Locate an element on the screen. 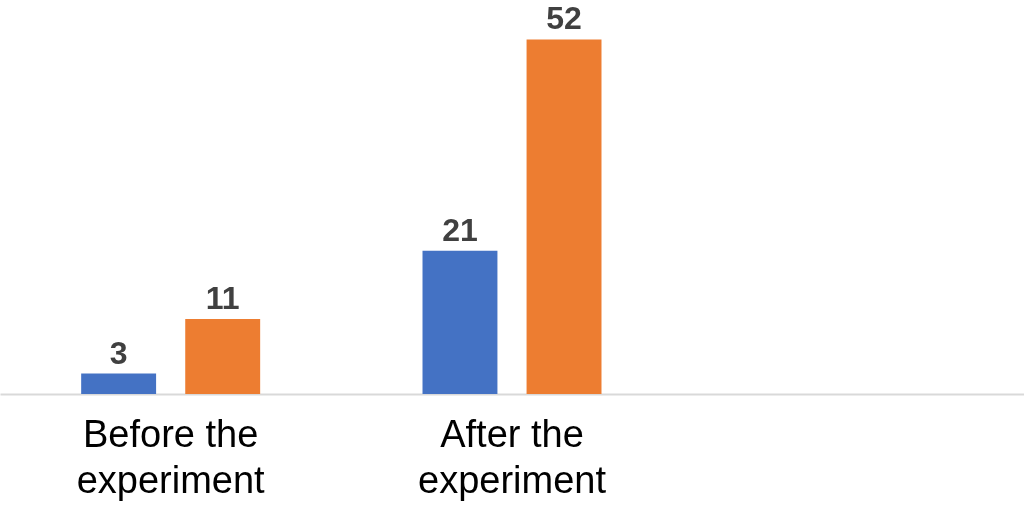 This screenshot has height=505, width=1024. data-label: 3 is located at coordinates (118, 352).